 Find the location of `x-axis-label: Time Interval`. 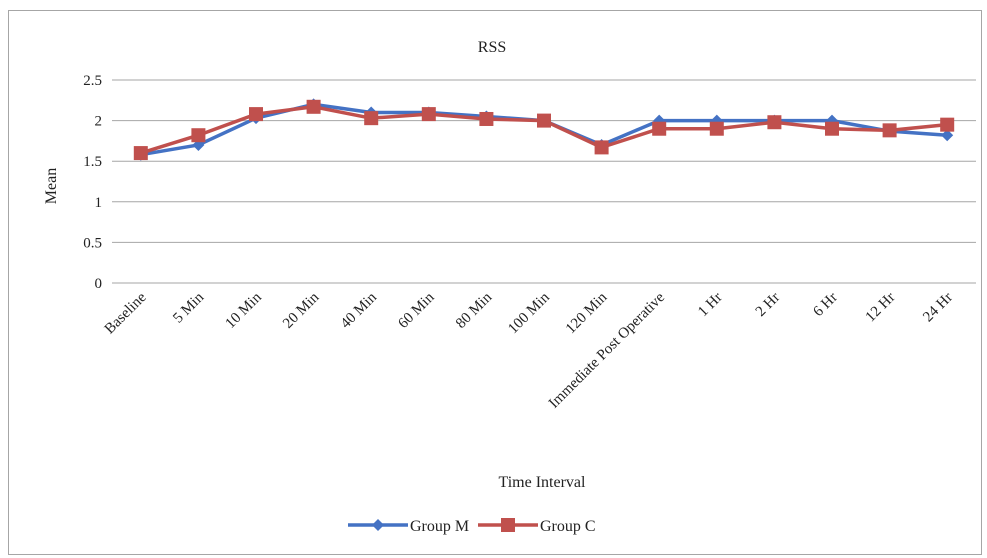

x-axis-label: Time Interval is located at coordinates (543, 482).